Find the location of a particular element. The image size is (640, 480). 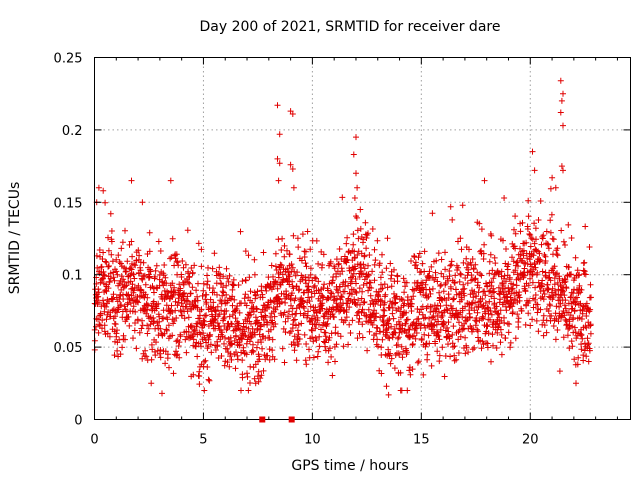

y-tick-label: 0 is located at coordinates (78, 421).